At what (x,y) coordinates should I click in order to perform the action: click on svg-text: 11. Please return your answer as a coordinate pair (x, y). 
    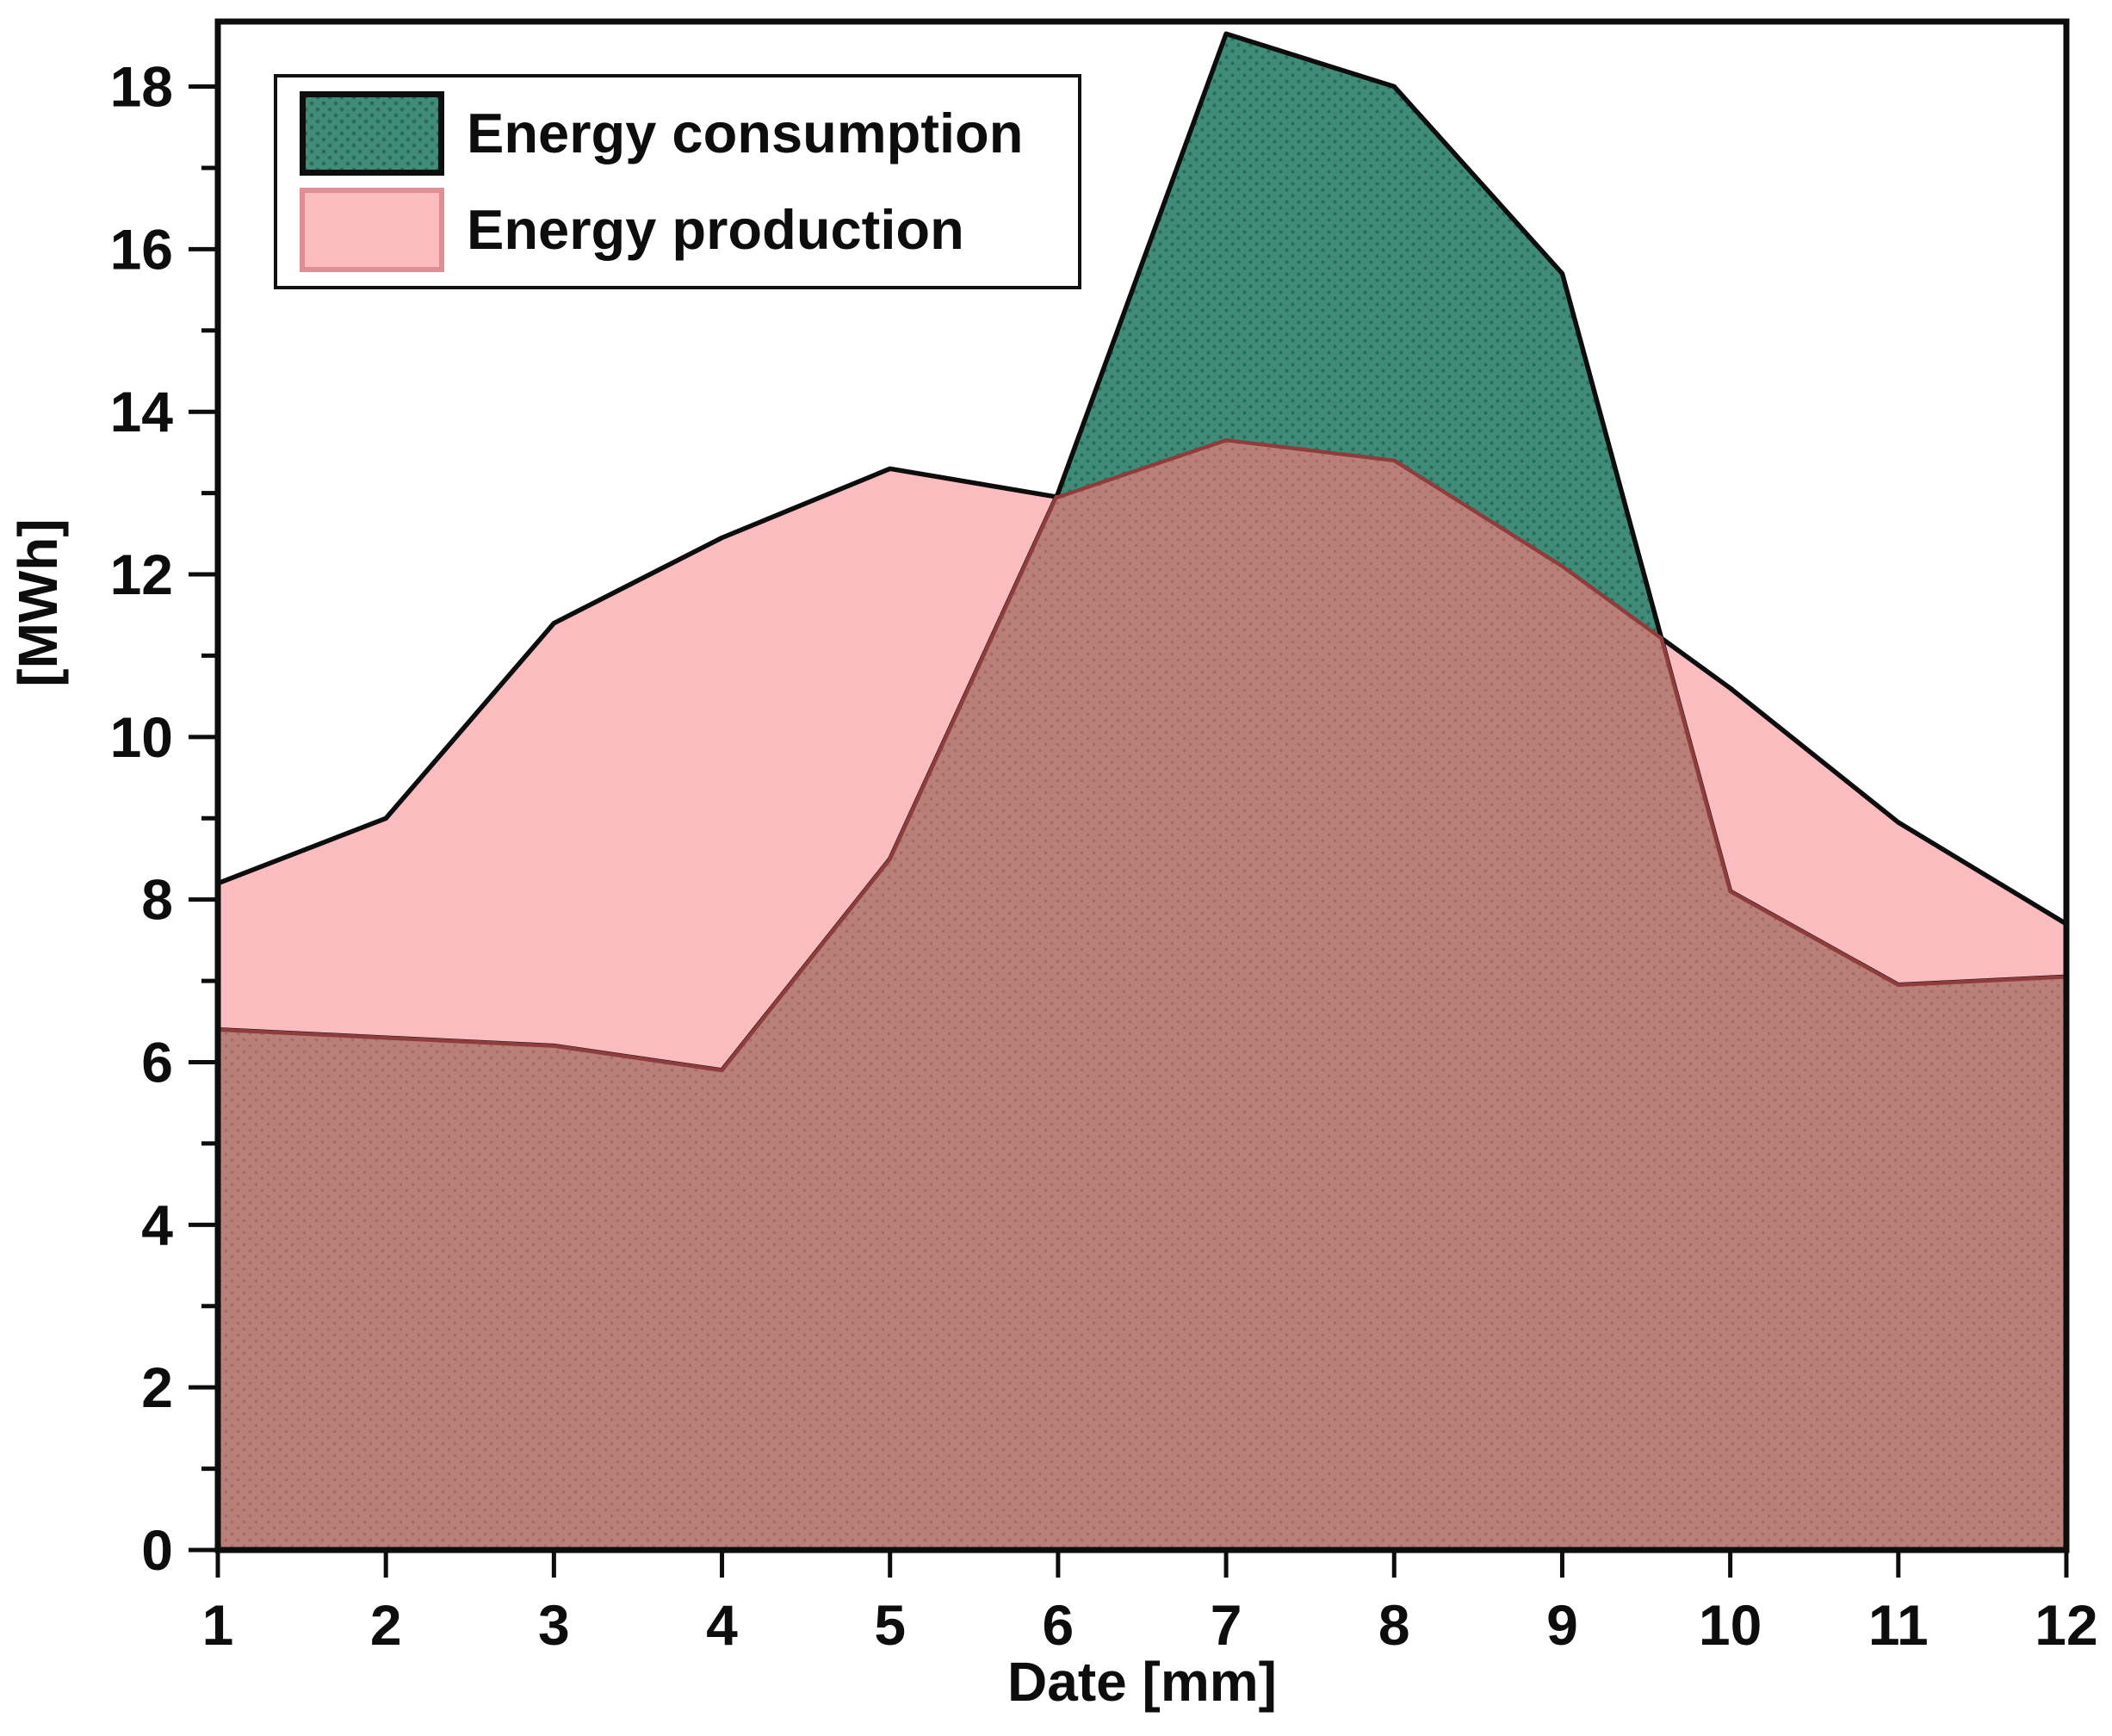
    Looking at the image, I should click on (1898, 1625).